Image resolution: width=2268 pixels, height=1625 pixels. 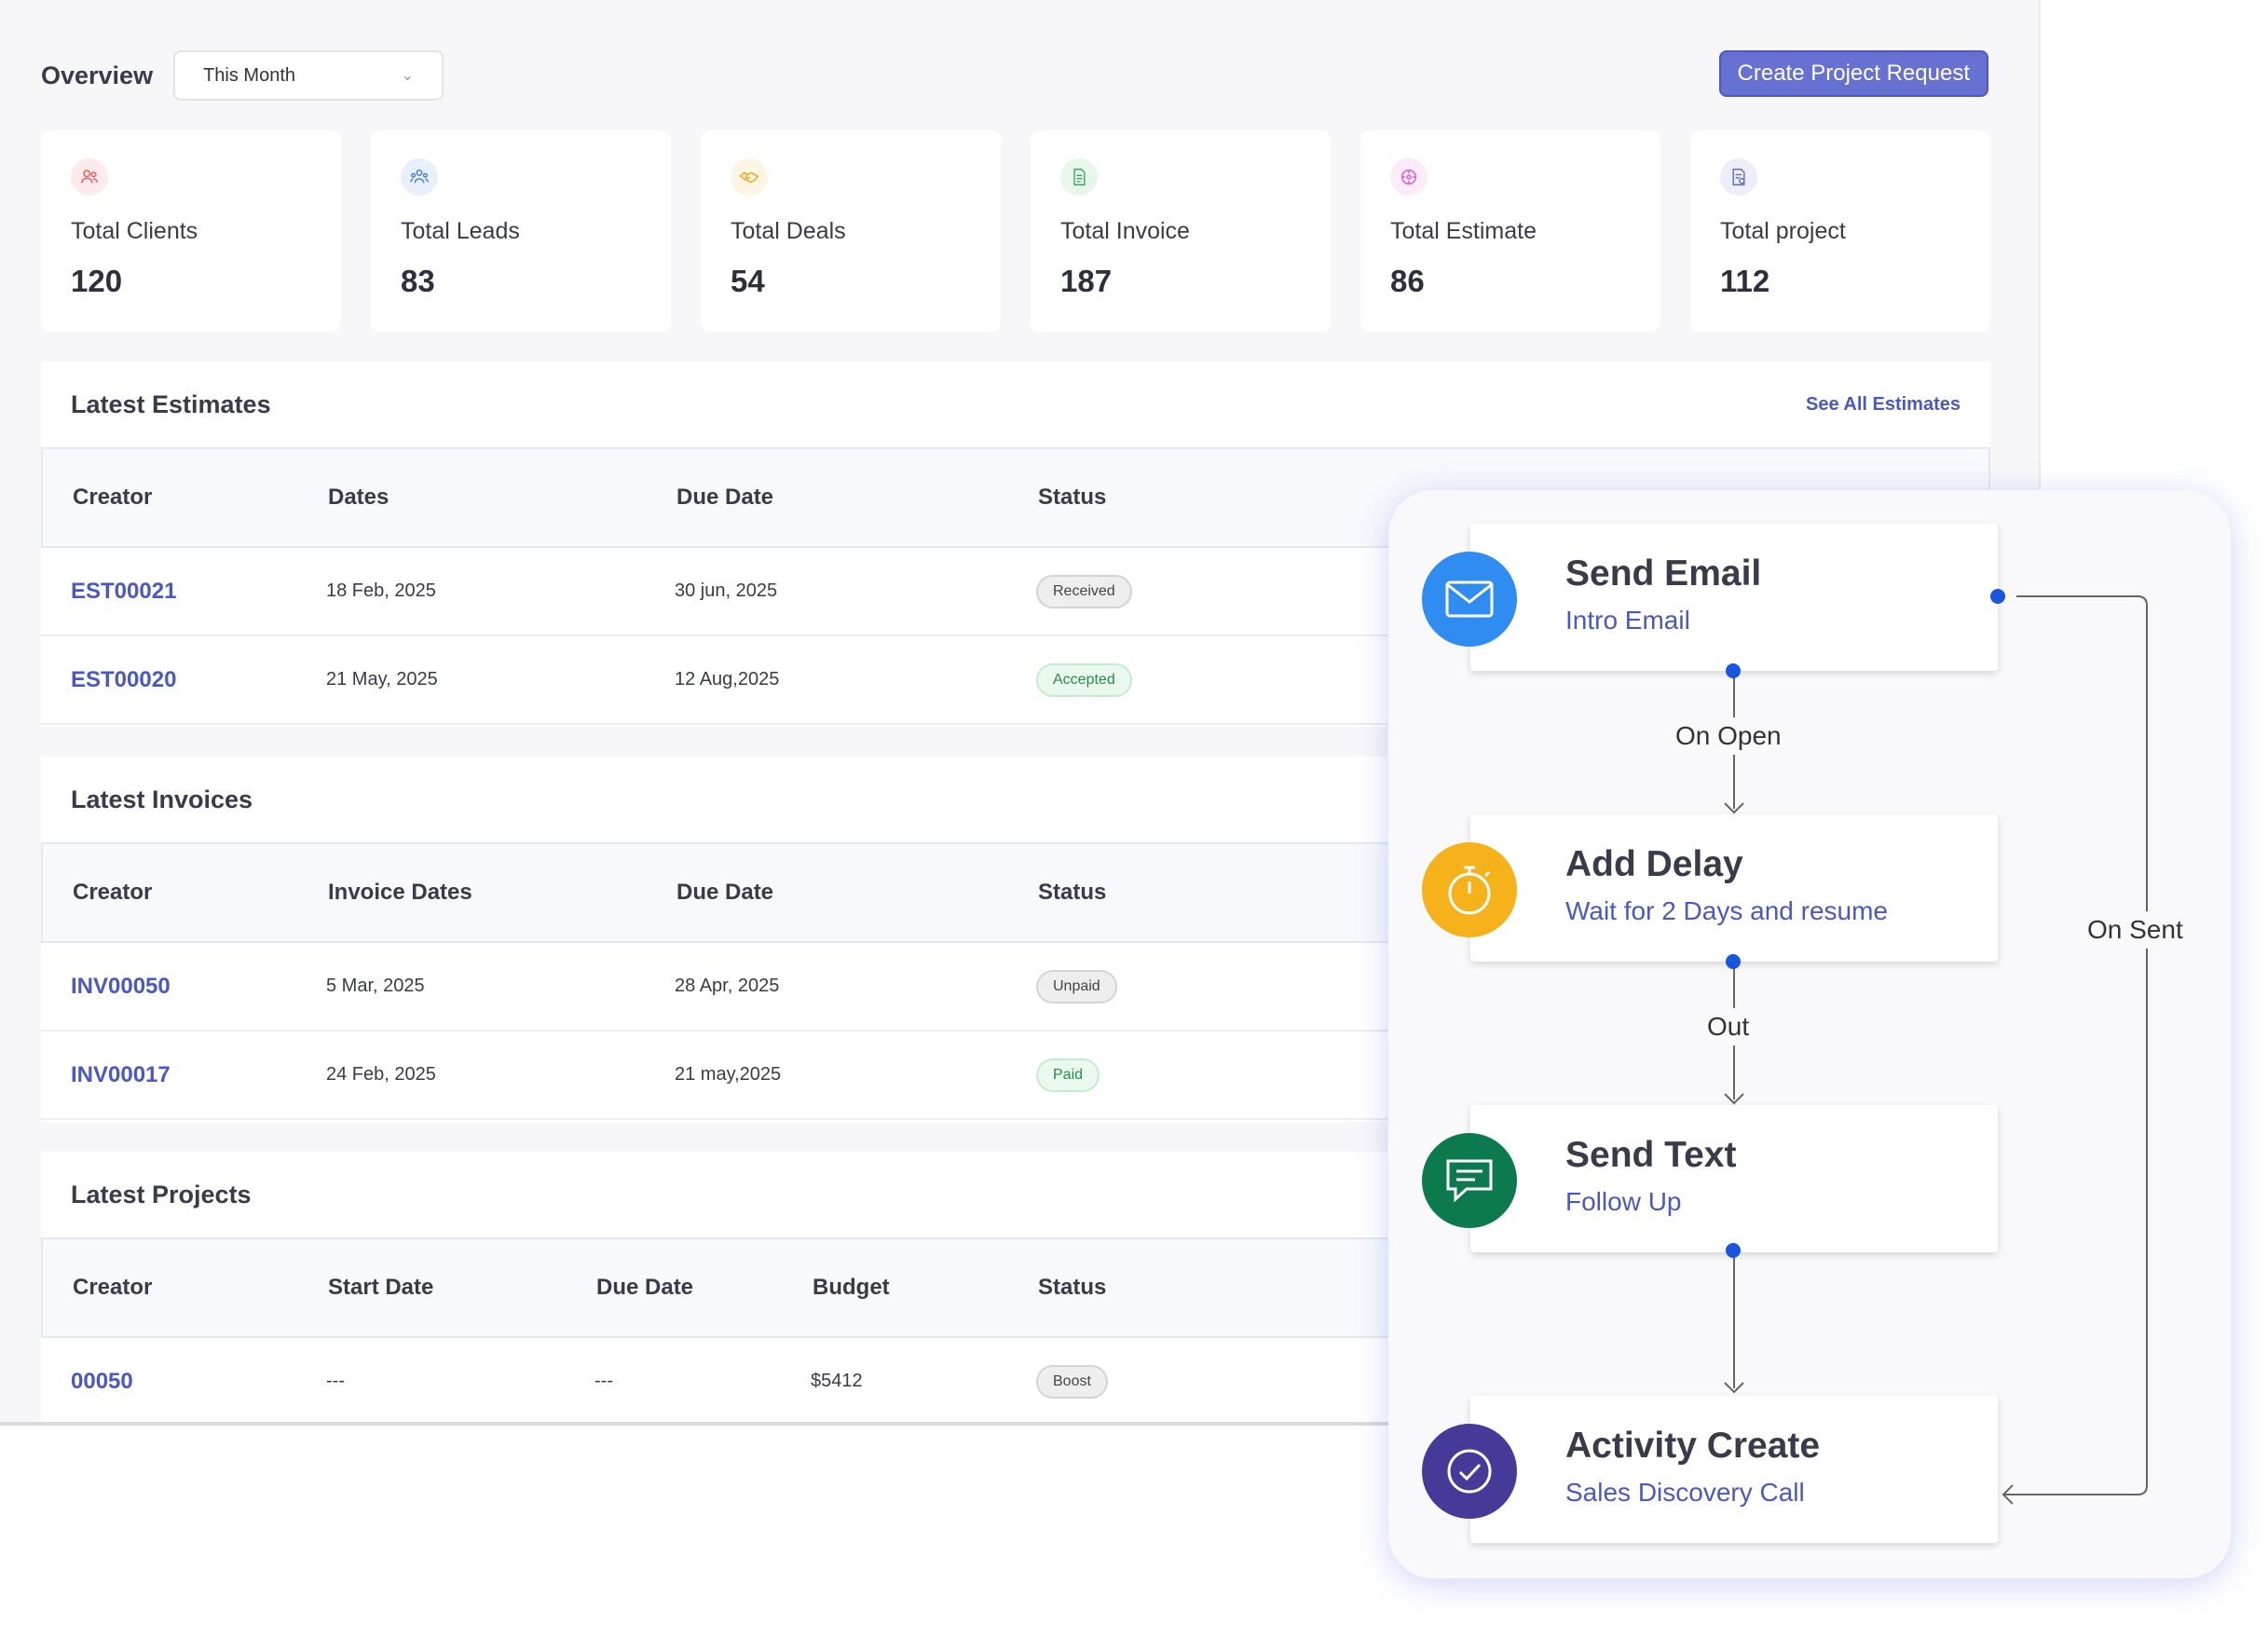 I want to click on column-header: Start Date, so click(x=381, y=1287).